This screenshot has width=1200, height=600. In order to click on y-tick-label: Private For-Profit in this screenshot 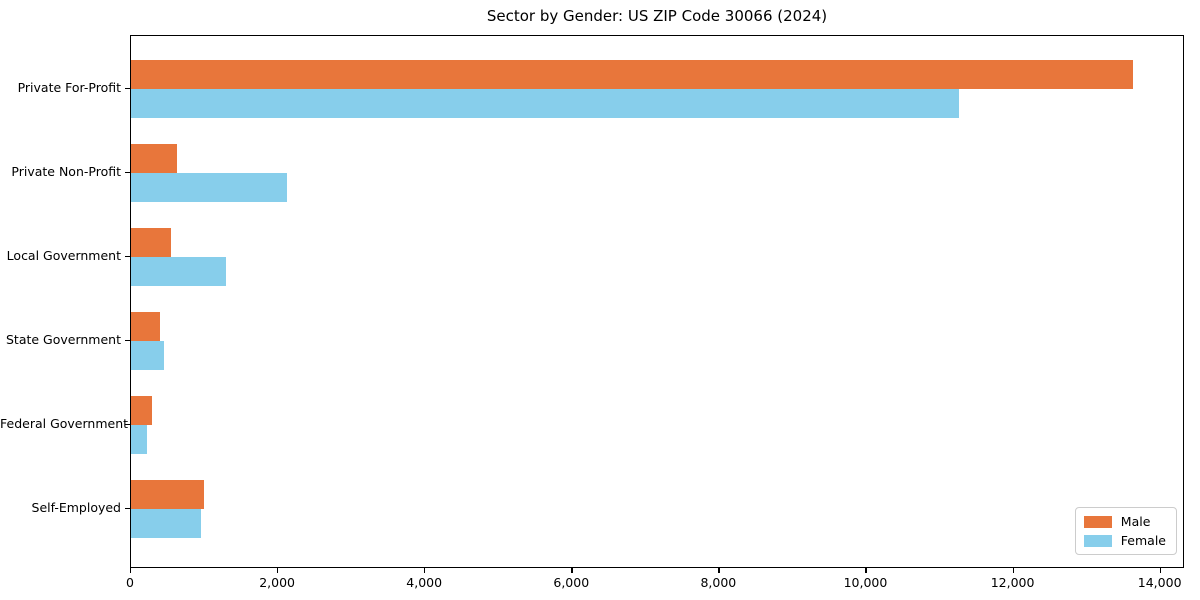, I will do `click(69, 87)`.